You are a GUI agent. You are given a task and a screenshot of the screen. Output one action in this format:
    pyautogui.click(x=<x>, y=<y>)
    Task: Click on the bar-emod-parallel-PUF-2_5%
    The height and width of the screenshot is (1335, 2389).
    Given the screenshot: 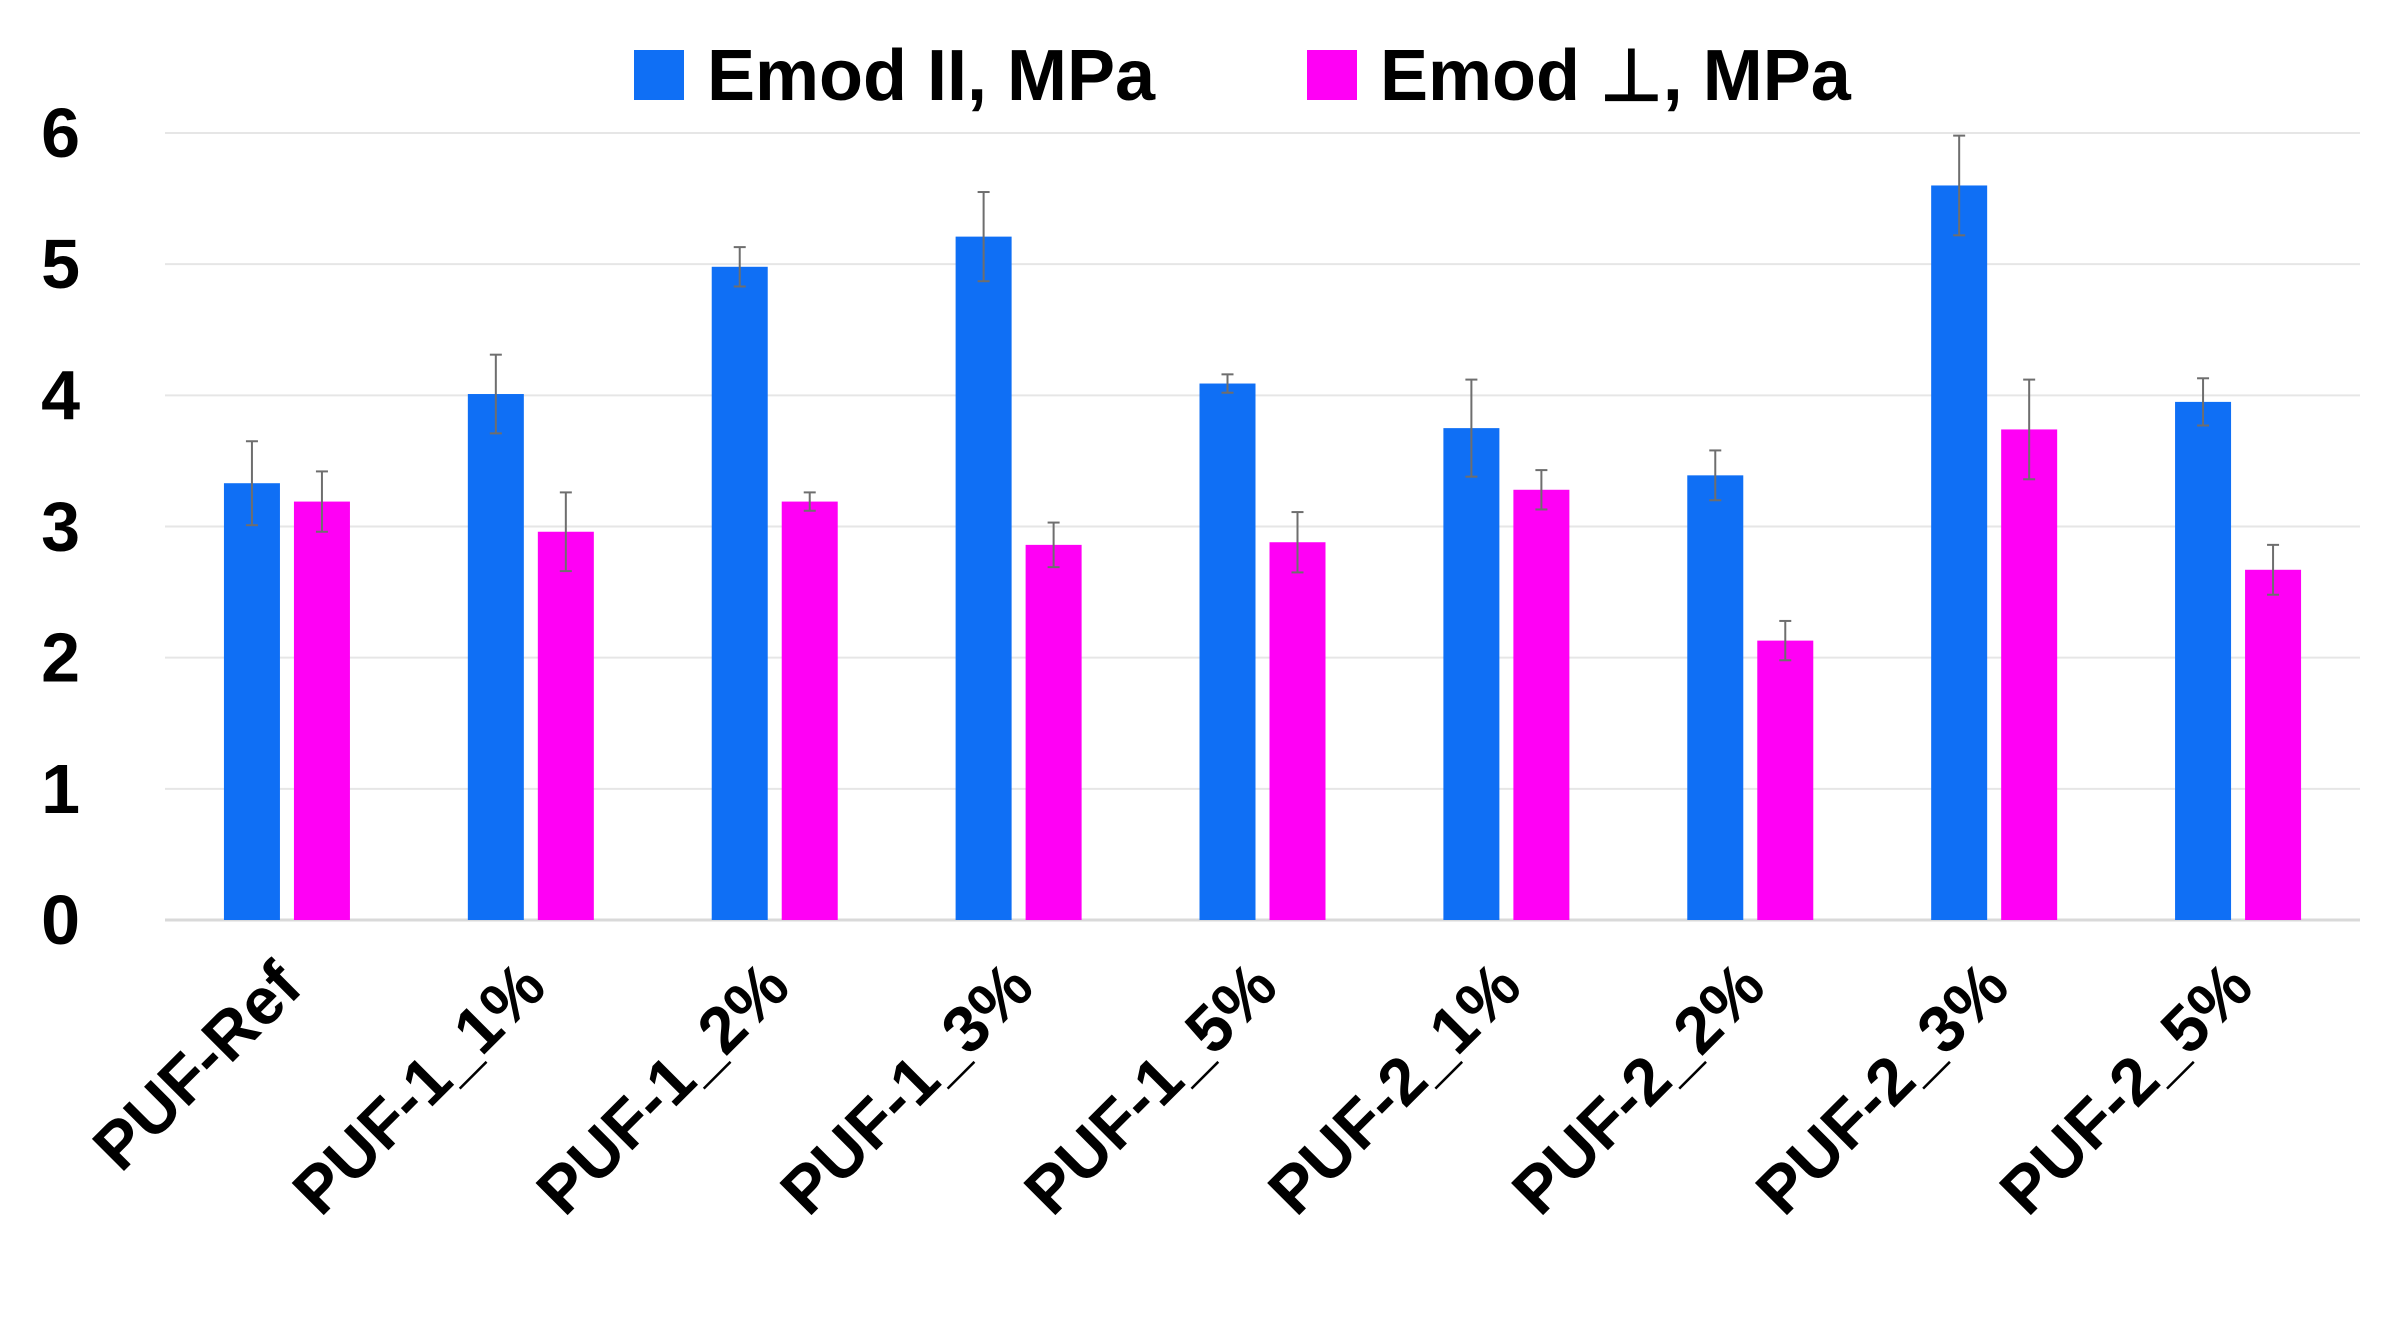 What is the action you would take?
    pyautogui.click(x=2203, y=660)
    